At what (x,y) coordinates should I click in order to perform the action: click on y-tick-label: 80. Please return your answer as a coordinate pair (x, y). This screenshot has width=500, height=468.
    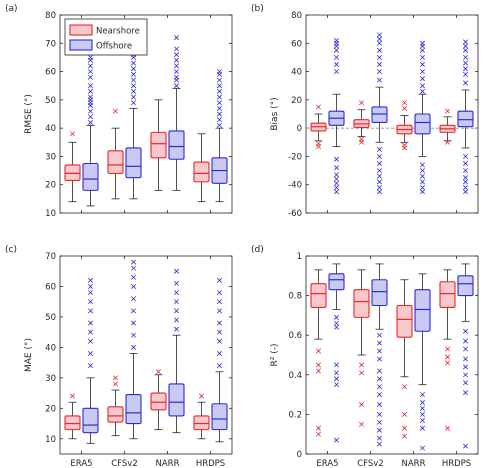
    Looking at the image, I should click on (296, 16).